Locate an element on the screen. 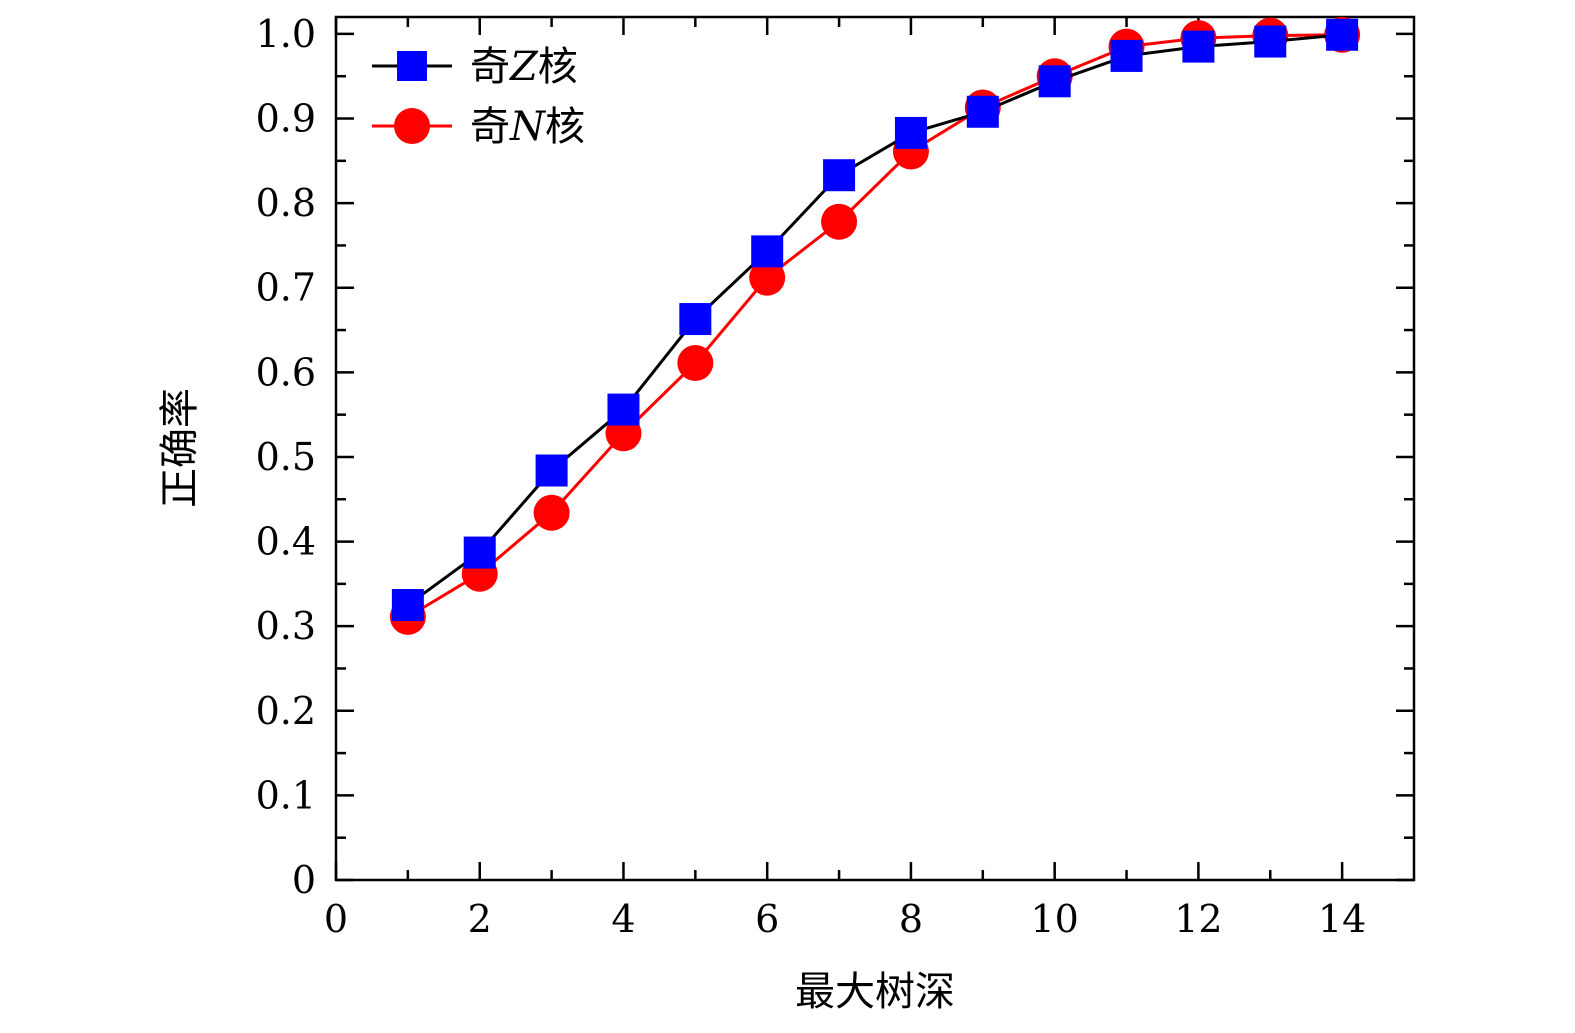 The width and height of the screenshot is (1575, 1033). x-tick-label: 12 is located at coordinates (1198, 919).